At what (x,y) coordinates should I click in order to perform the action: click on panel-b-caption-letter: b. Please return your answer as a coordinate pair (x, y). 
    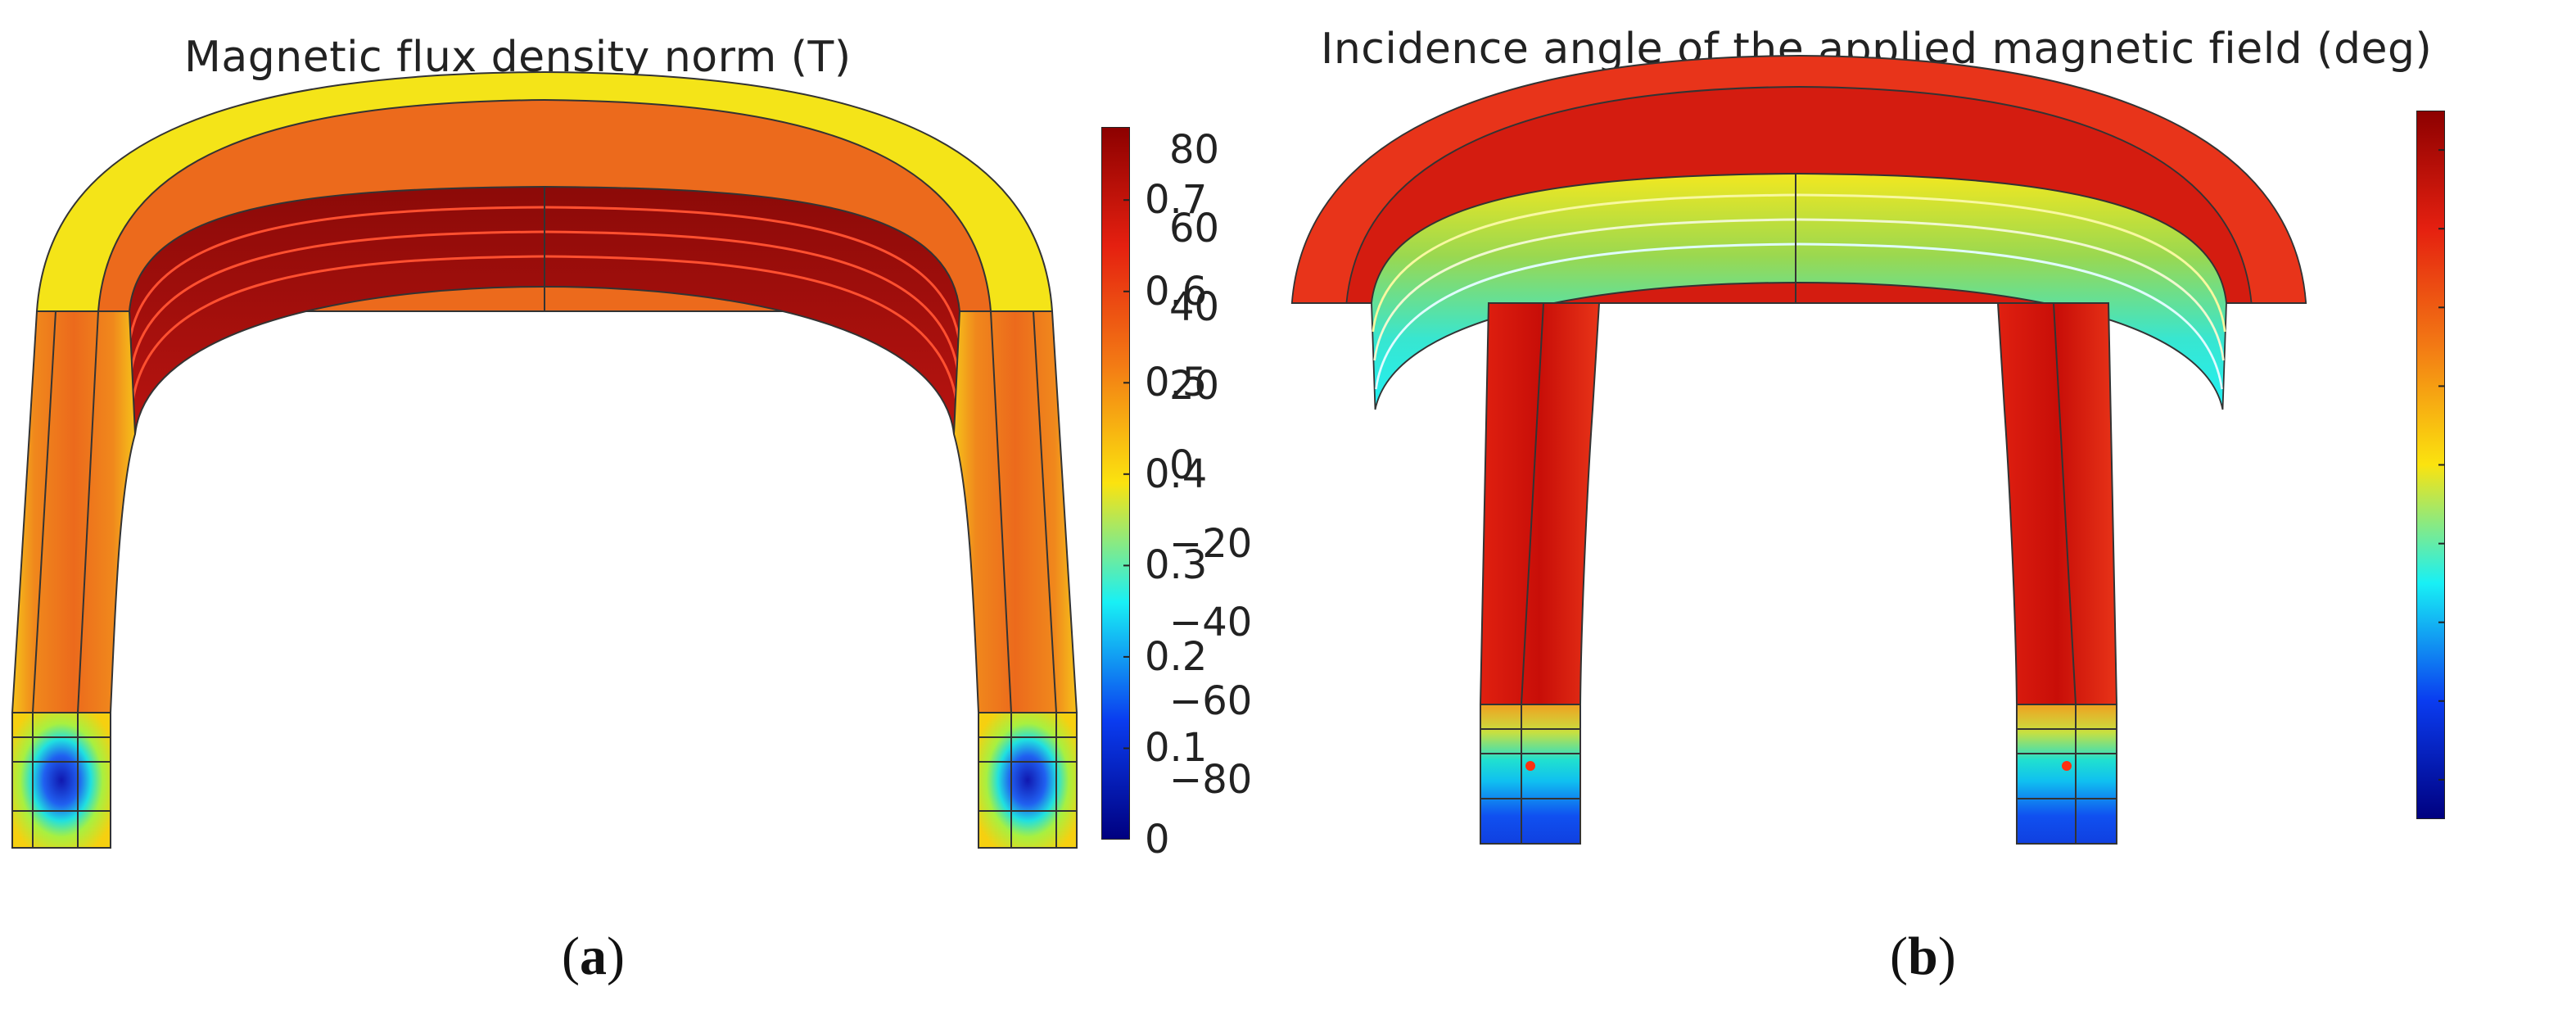
    Looking at the image, I should click on (1922, 956).